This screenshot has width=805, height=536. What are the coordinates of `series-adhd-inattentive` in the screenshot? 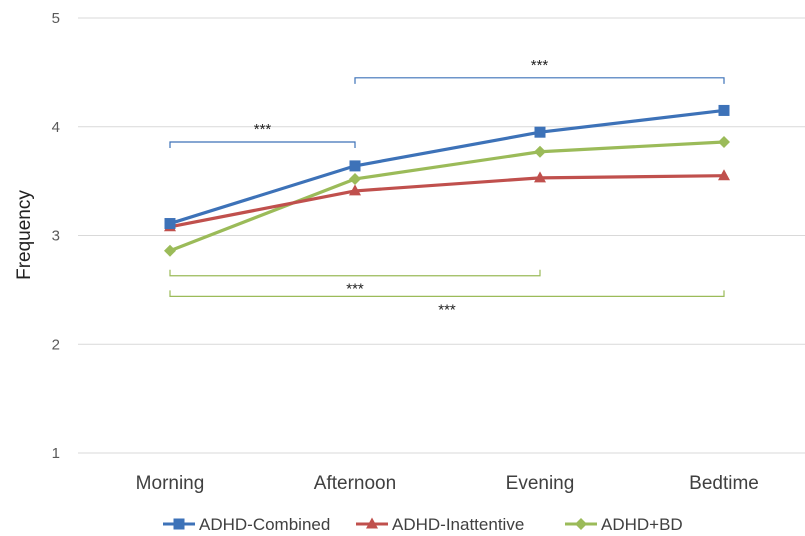 It's located at (447, 200).